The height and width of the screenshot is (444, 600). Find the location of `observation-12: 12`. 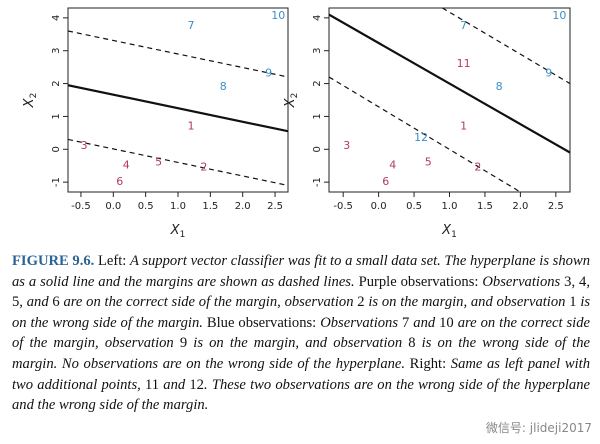

observation-12: 12 is located at coordinates (421, 137).